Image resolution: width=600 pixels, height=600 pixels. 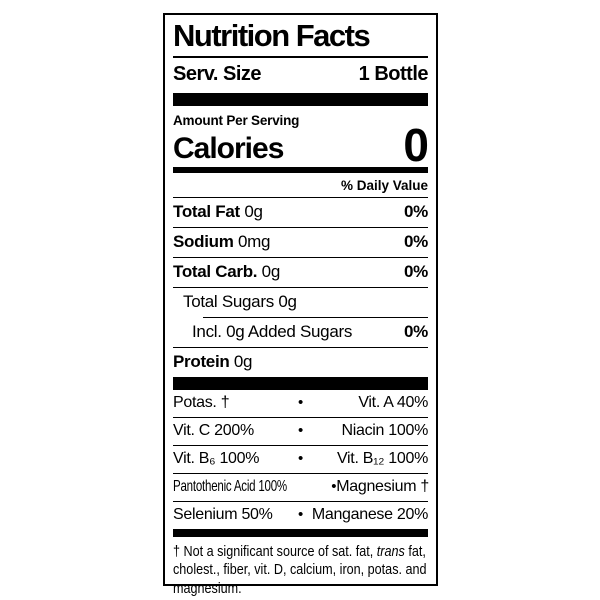 I want to click on micronutrient-left: Vit. C 200%, so click(x=213, y=430).